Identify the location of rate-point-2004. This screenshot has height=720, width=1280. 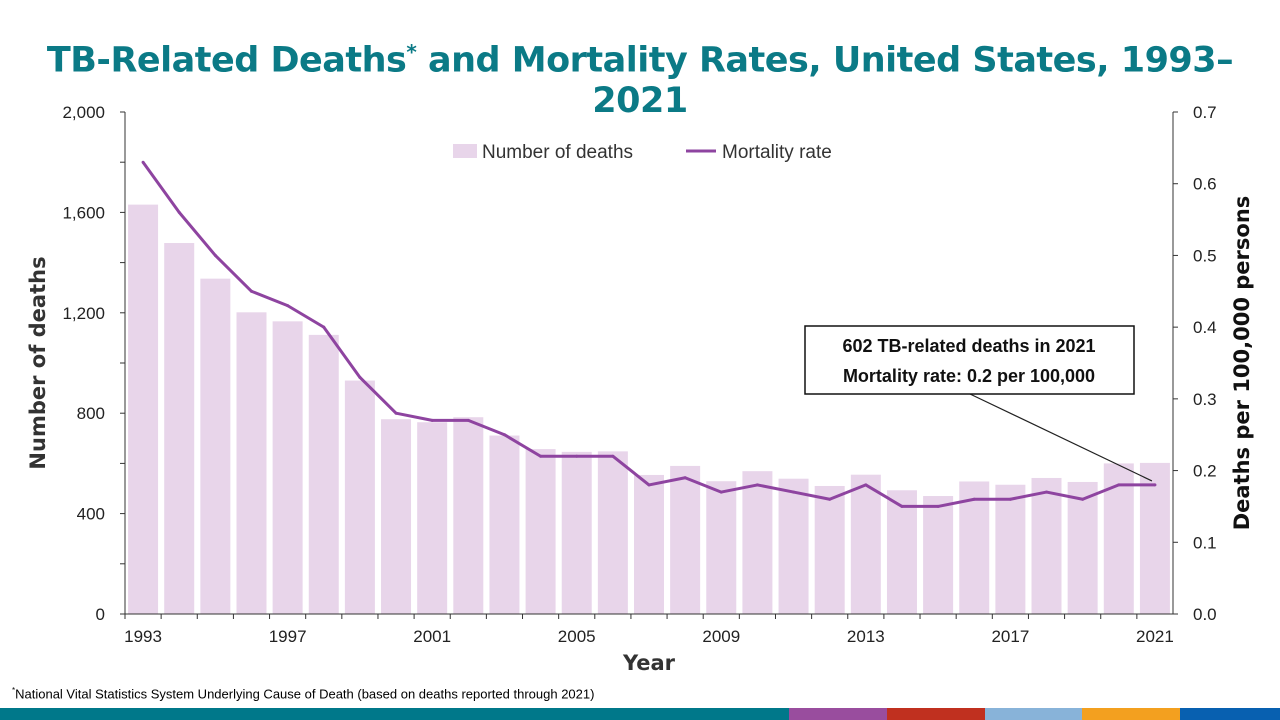
(541, 456).